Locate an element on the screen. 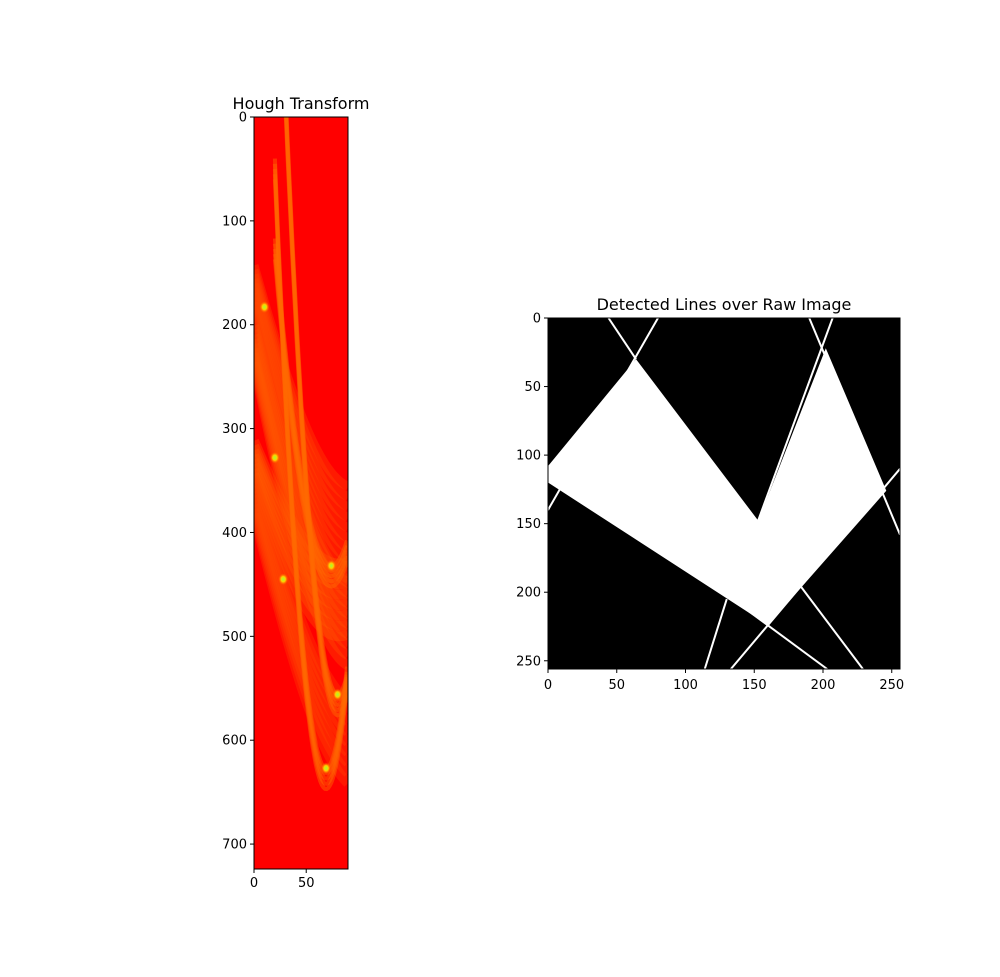 The image size is (1000, 977). detected-lines is located at coordinates (724, 493).